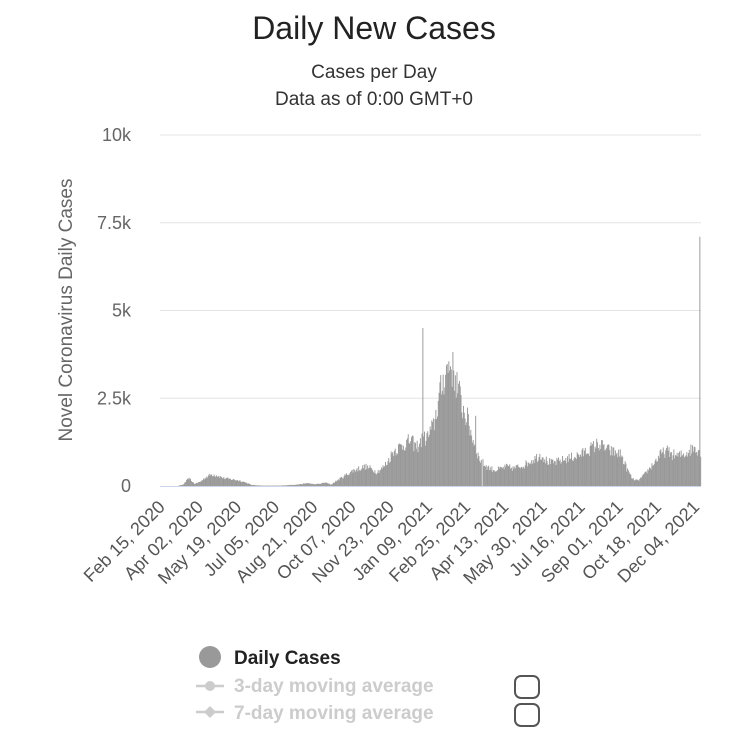 The width and height of the screenshot is (749, 750). I want to click on legend-3-day-toggle-checkbox, so click(527, 687).